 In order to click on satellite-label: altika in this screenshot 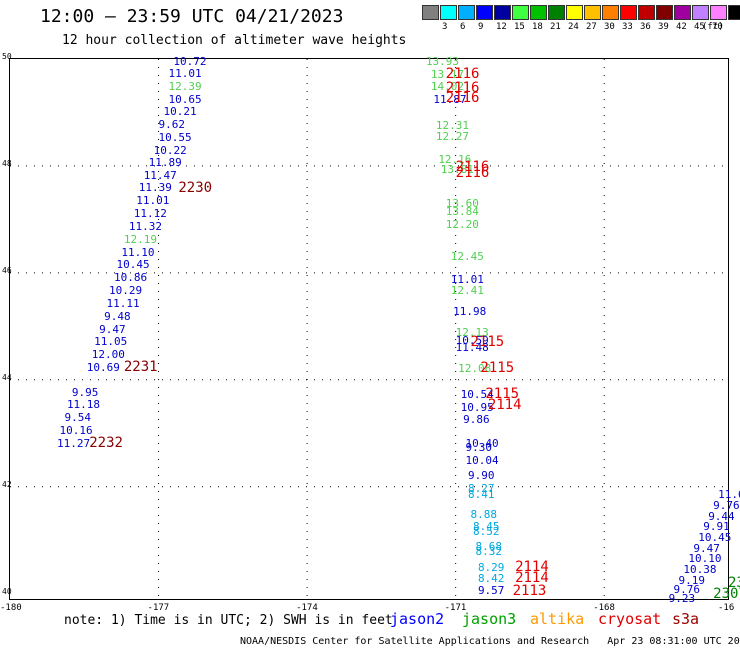, I will do `click(557, 619)`.